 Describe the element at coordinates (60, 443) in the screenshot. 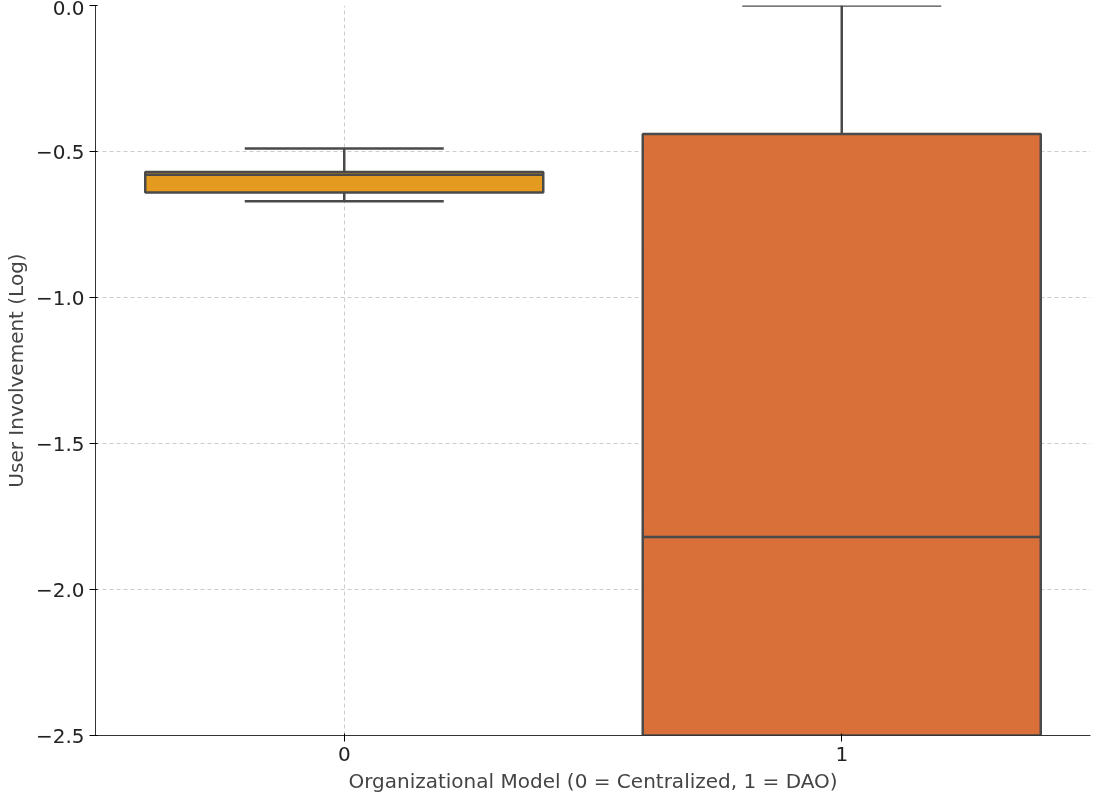

I see `y-tick-label: −1.5` at that location.